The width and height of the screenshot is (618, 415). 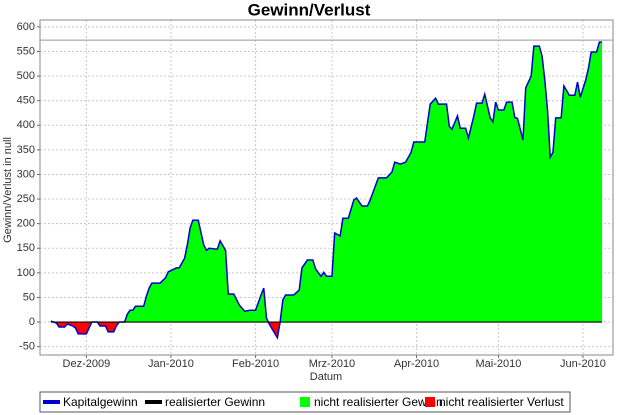 What do you see at coordinates (326, 377) in the screenshot?
I see `x-axis-label: Datum` at bounding box center [326, 377].